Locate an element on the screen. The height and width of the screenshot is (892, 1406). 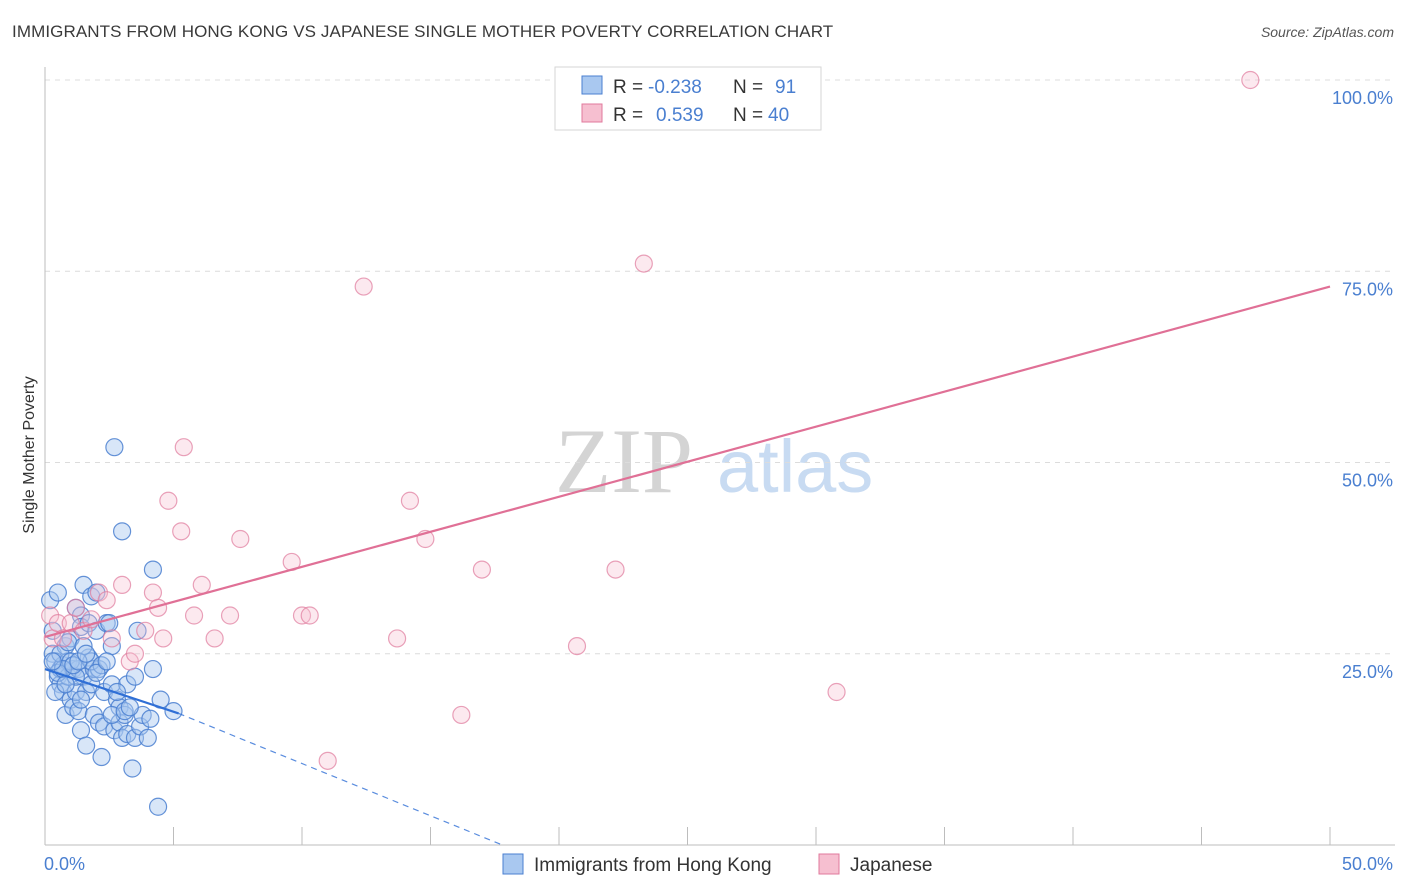
legend-n-value-blue: 91 is located at coordinates (785, 87).